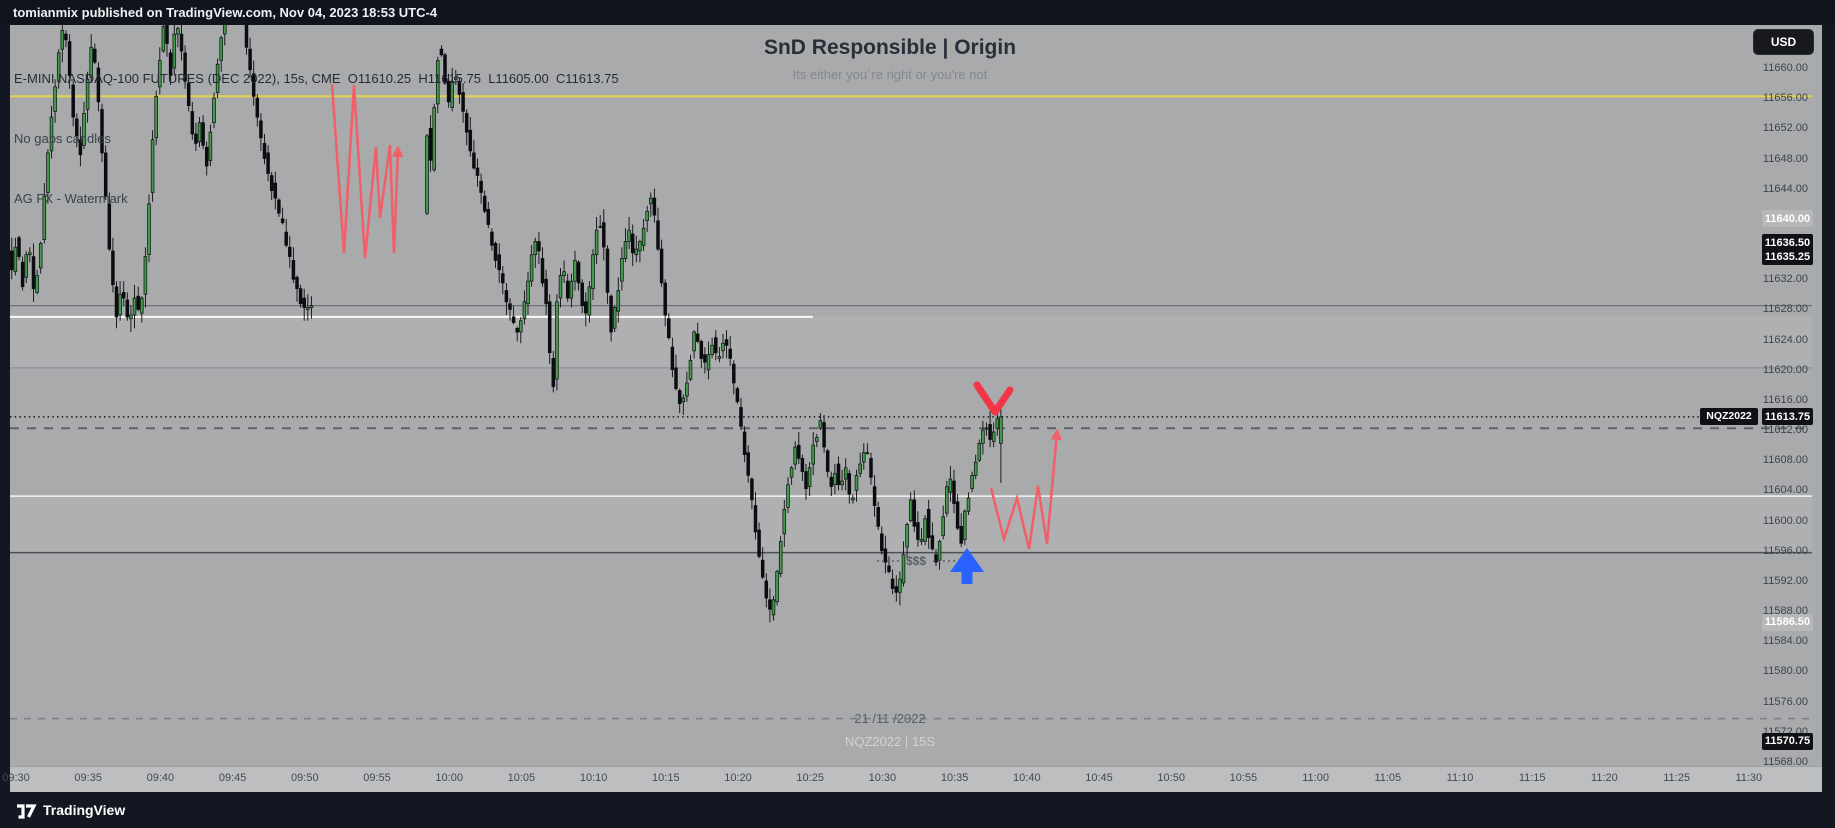 Image resolution: width=1835 pixels, height=828 pixels. Describe the element at coordinates (88, 778) in the screenshot. I see `time-tick: 09:35` at that location.